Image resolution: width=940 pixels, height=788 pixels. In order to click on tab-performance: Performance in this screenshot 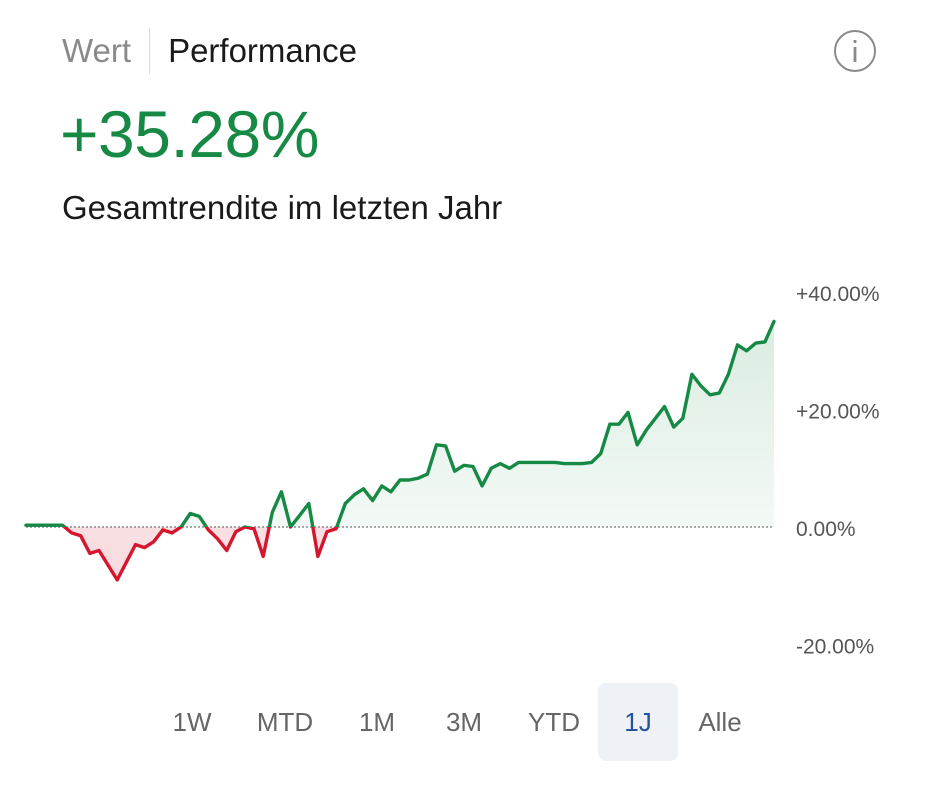, I will do `click(262, 50)`.